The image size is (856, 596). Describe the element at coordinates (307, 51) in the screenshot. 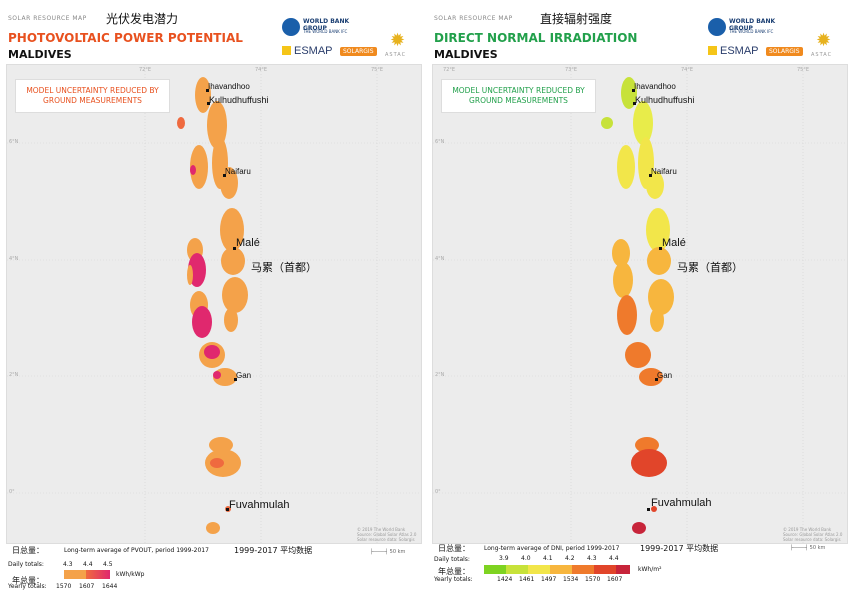

I see `esmap-logo: ESMAP` at that location.